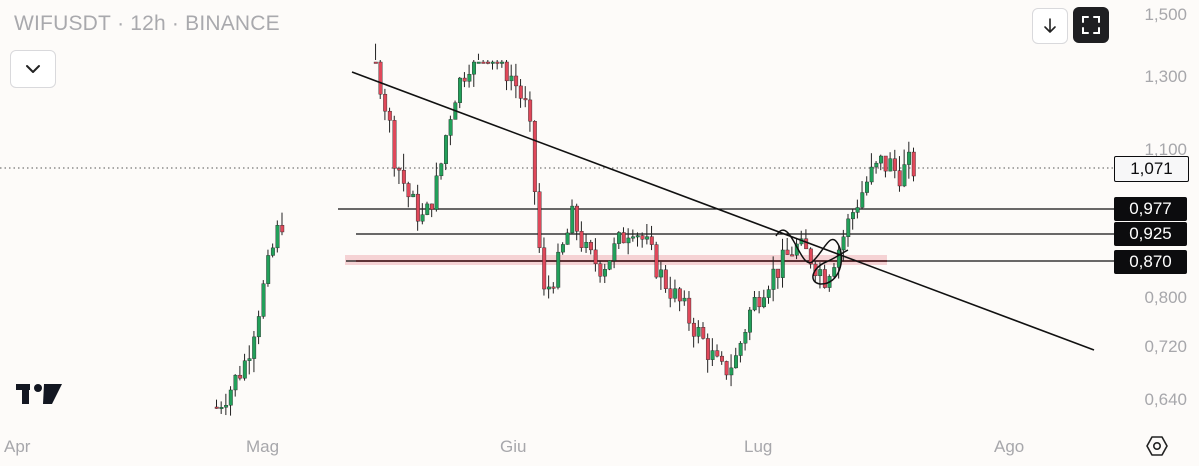 The image size is (1199, 466). I want to click on tradingview-logo, so click(39, 394).